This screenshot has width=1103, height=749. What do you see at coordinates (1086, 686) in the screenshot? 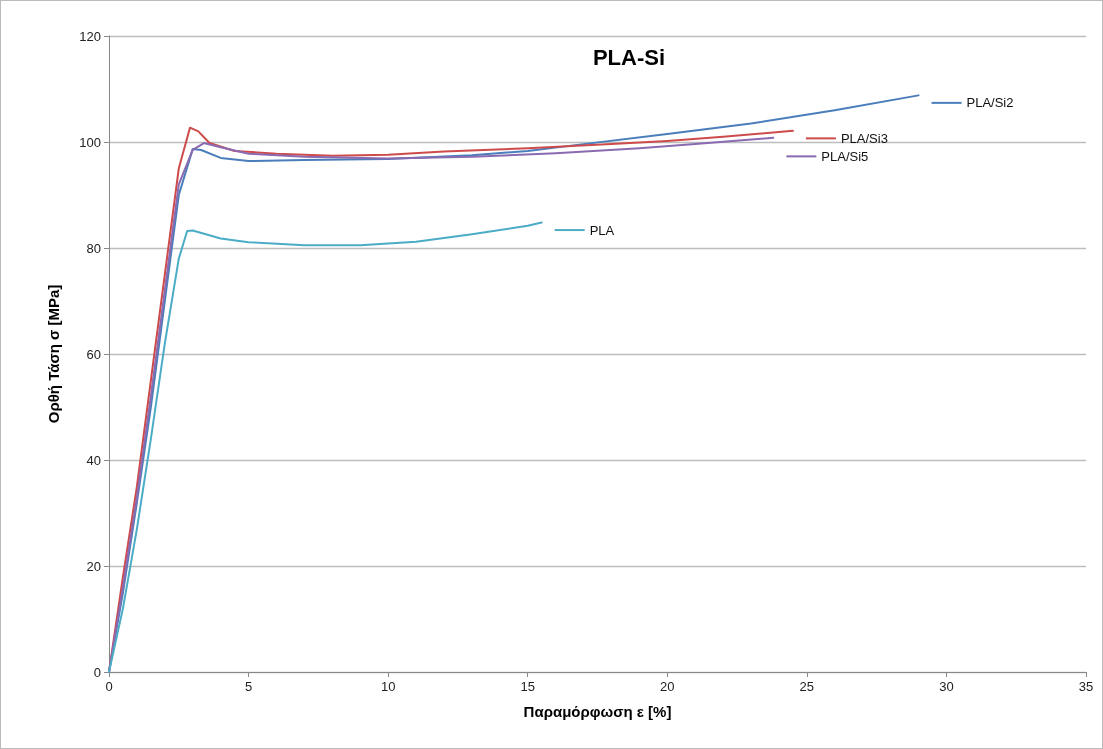
I see `x-tick-label: 35` at bounding box center [1086, 686].